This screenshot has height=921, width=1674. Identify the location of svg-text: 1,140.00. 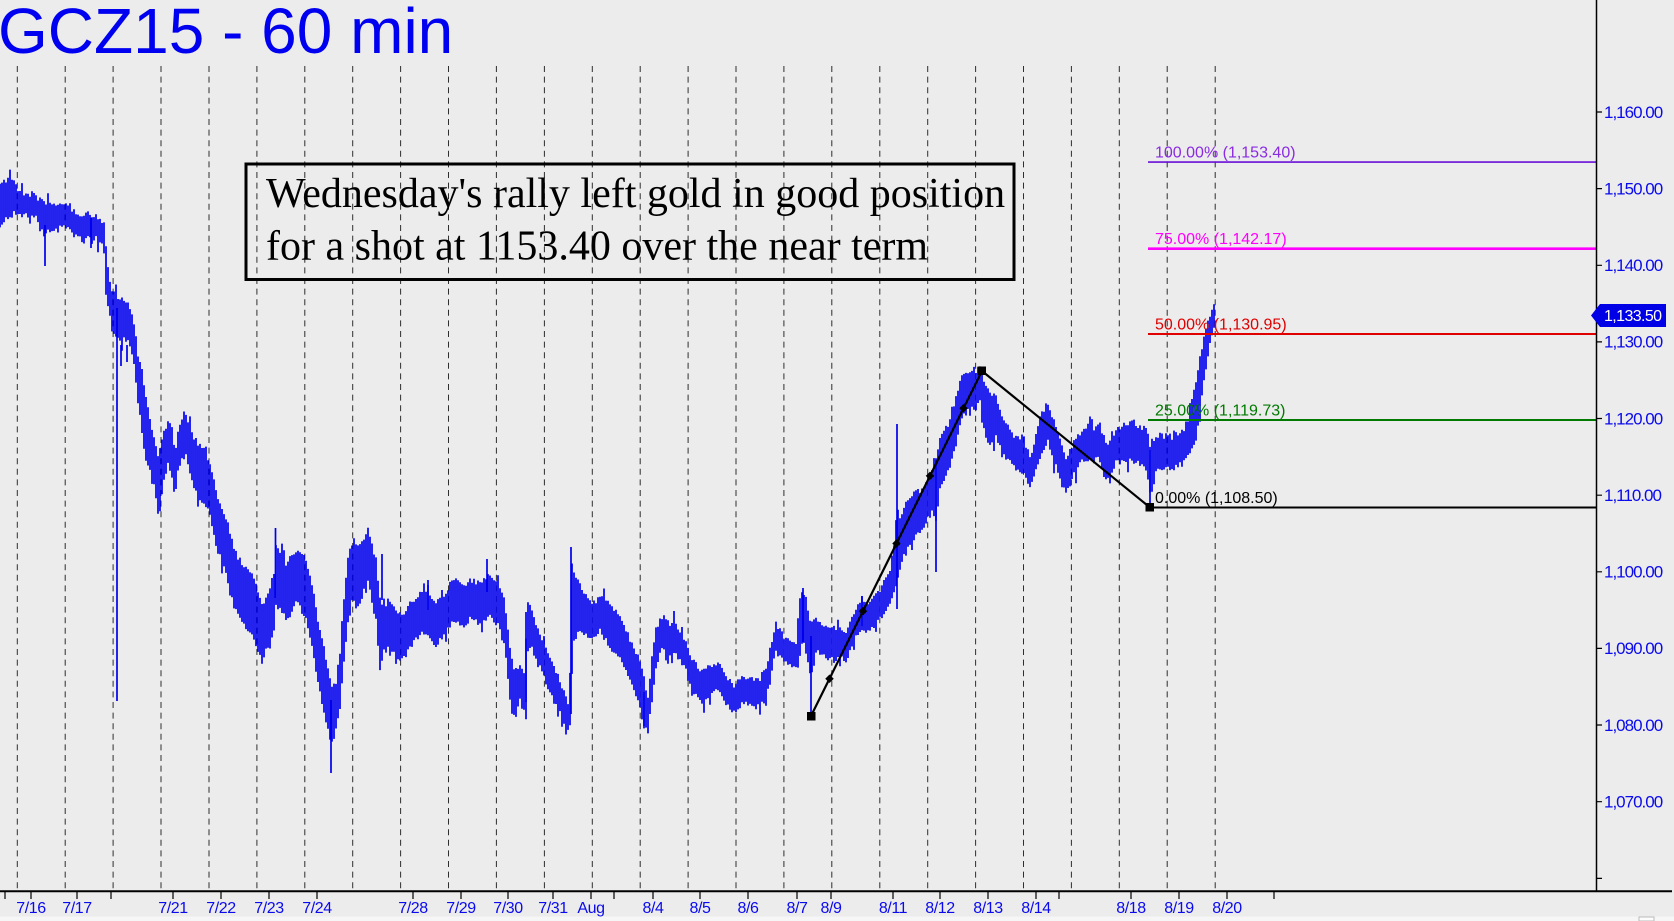
(1633, 265).